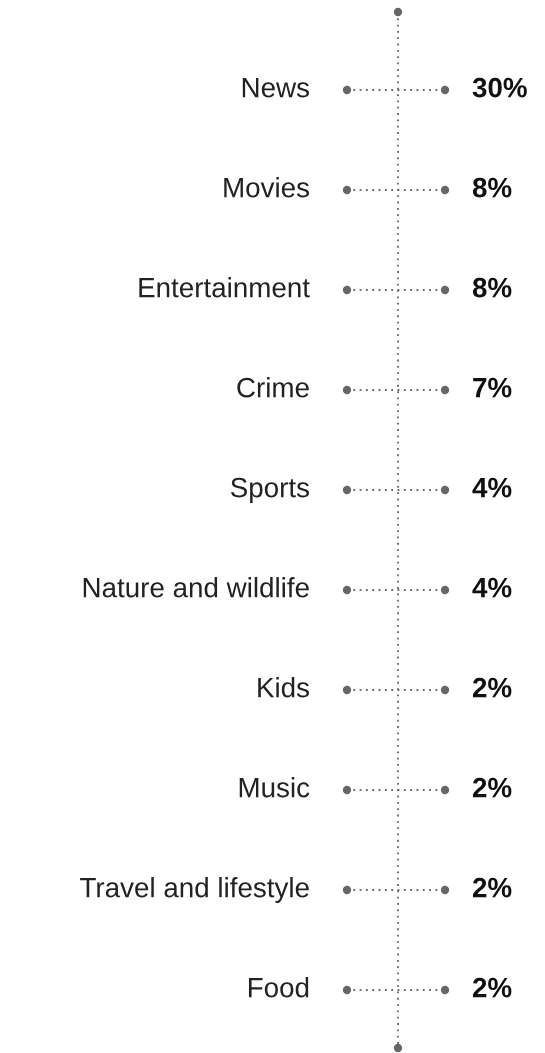  What do you see at coordinates (275, 88) in the screenshot?
I see `category-label: News` at bounding box center [275, 88].